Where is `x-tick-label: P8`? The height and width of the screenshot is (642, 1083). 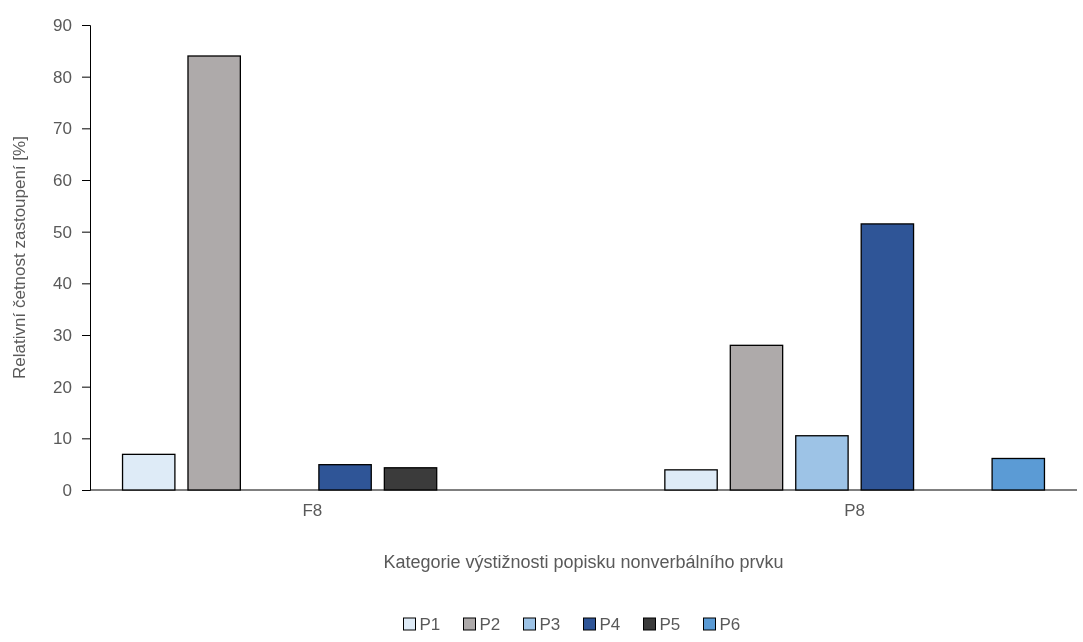 x-tick-label: P8 is located at coordinates (855, 511).